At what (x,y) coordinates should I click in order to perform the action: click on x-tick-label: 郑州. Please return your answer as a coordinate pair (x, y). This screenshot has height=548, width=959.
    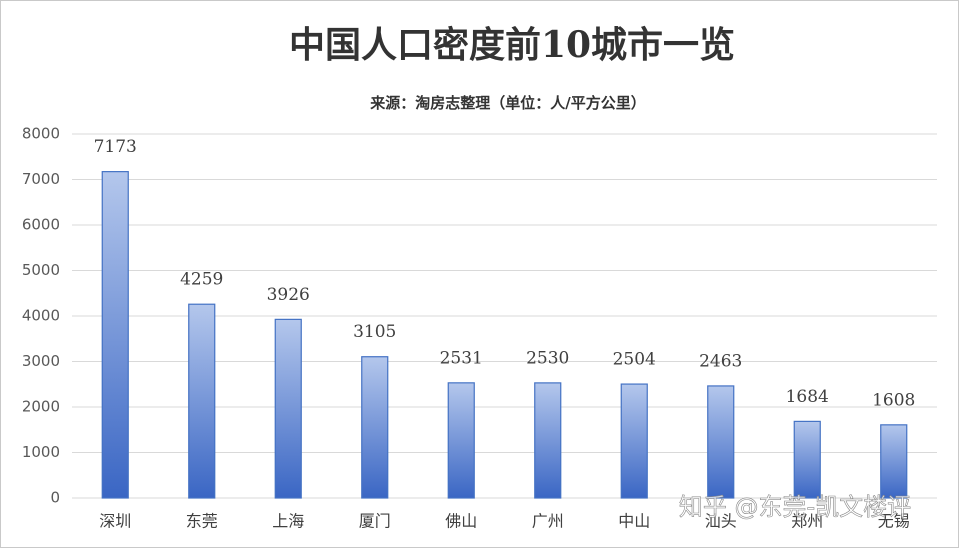
    Looking at the image, I should click on (807, 521).